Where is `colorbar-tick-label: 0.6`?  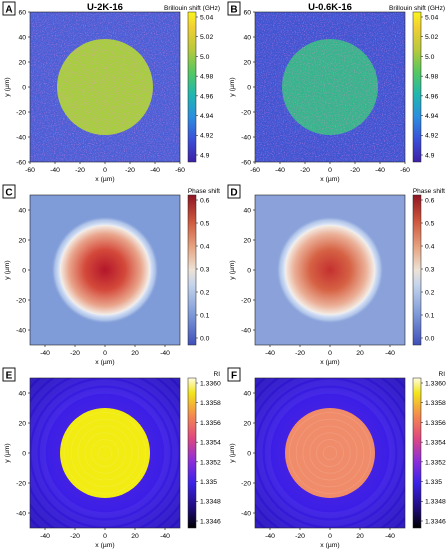
colorbar-tick-label: 0.6 is located at coordinates (430, 200).